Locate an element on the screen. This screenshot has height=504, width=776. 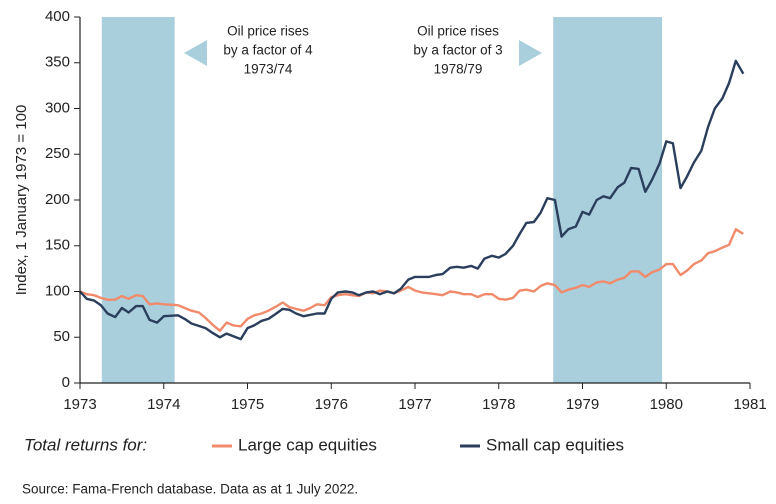
y-tick-label: 100 is located at coordinates (57, 290).